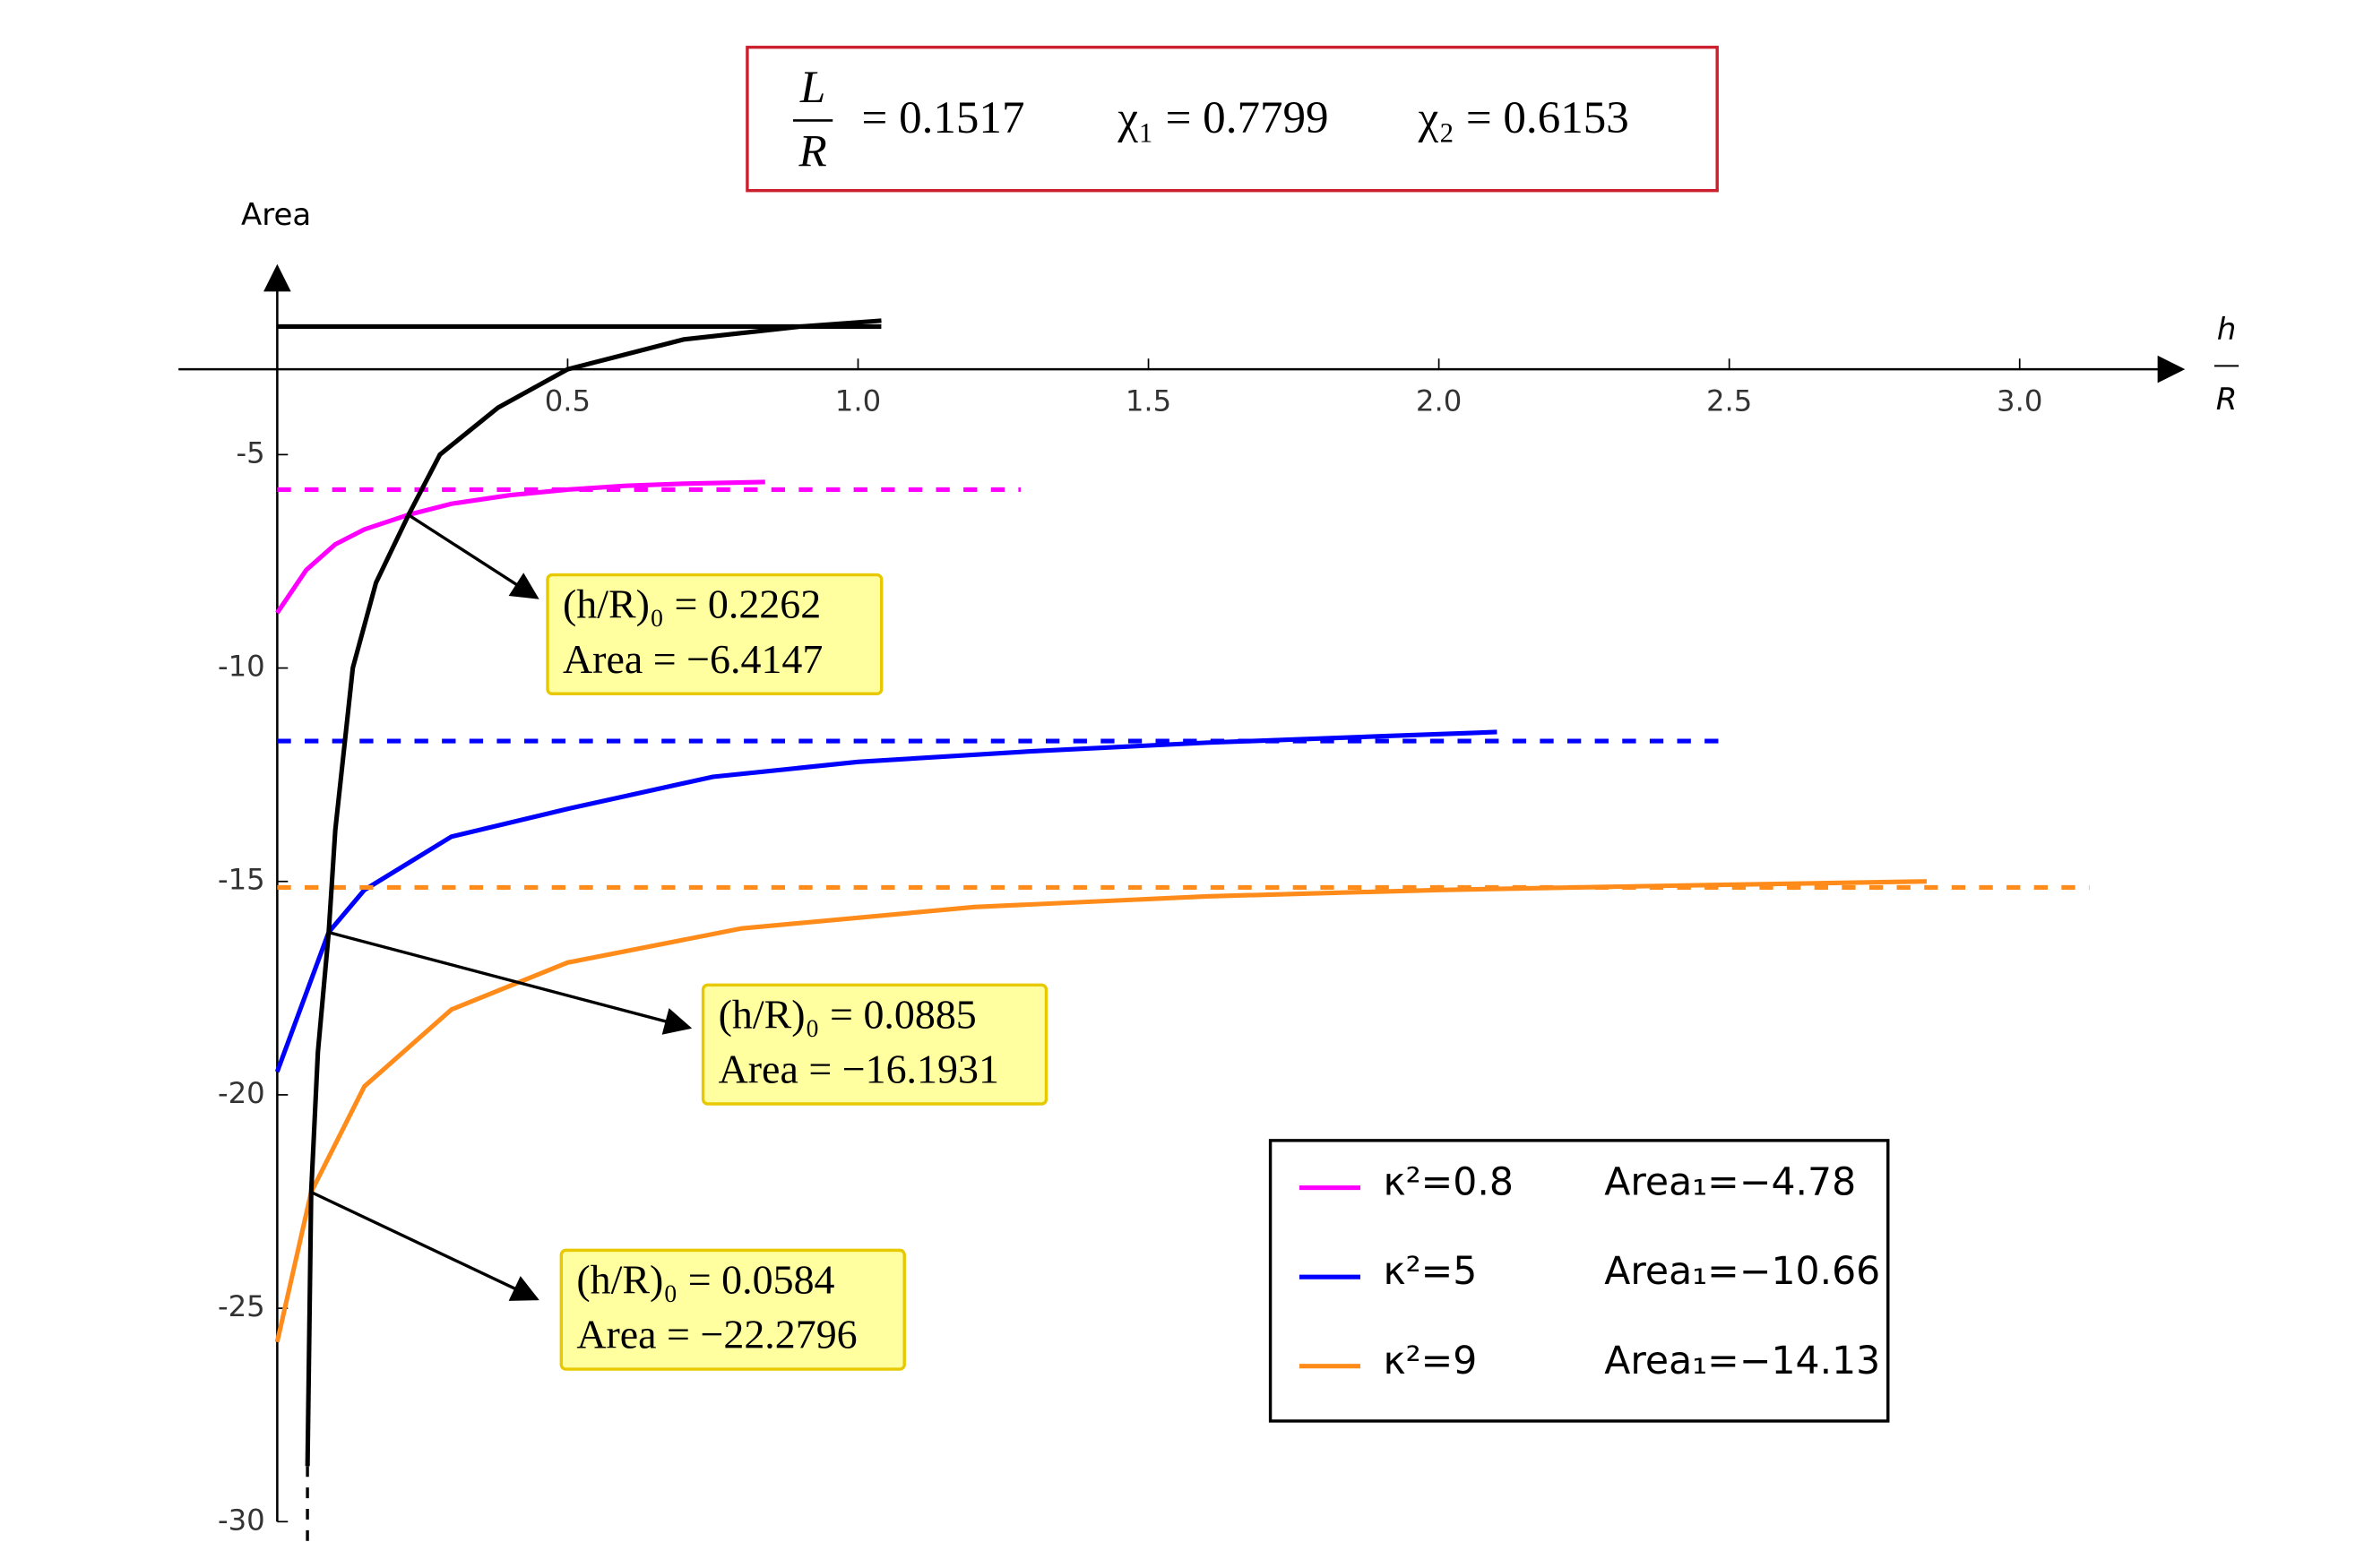 The image size is (2373, 1568). Describe the element at coordinates (276, 215) in the screenshot. I see `y-axis-label: Area` at that location.